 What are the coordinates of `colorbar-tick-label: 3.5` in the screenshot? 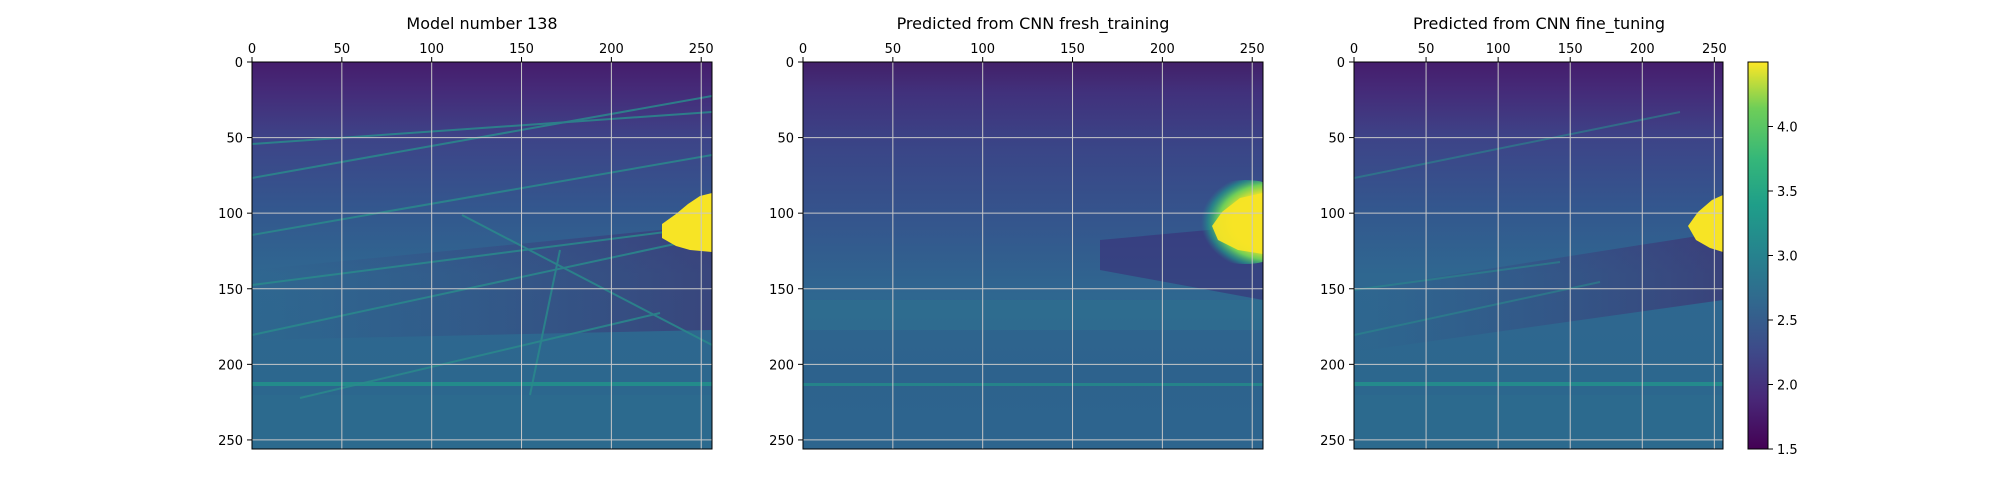 It's located at (1787, 192).